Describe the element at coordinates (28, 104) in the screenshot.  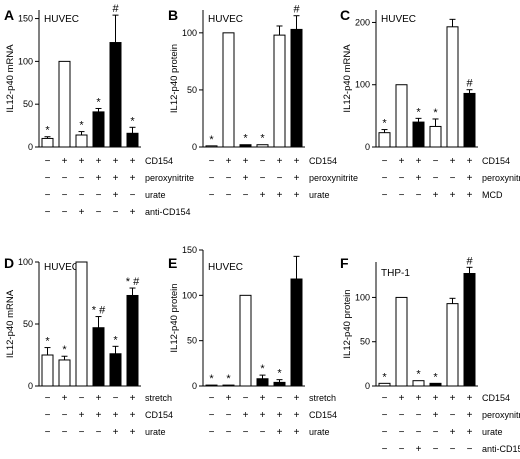
I see `y-tick-label: 50` at that location.